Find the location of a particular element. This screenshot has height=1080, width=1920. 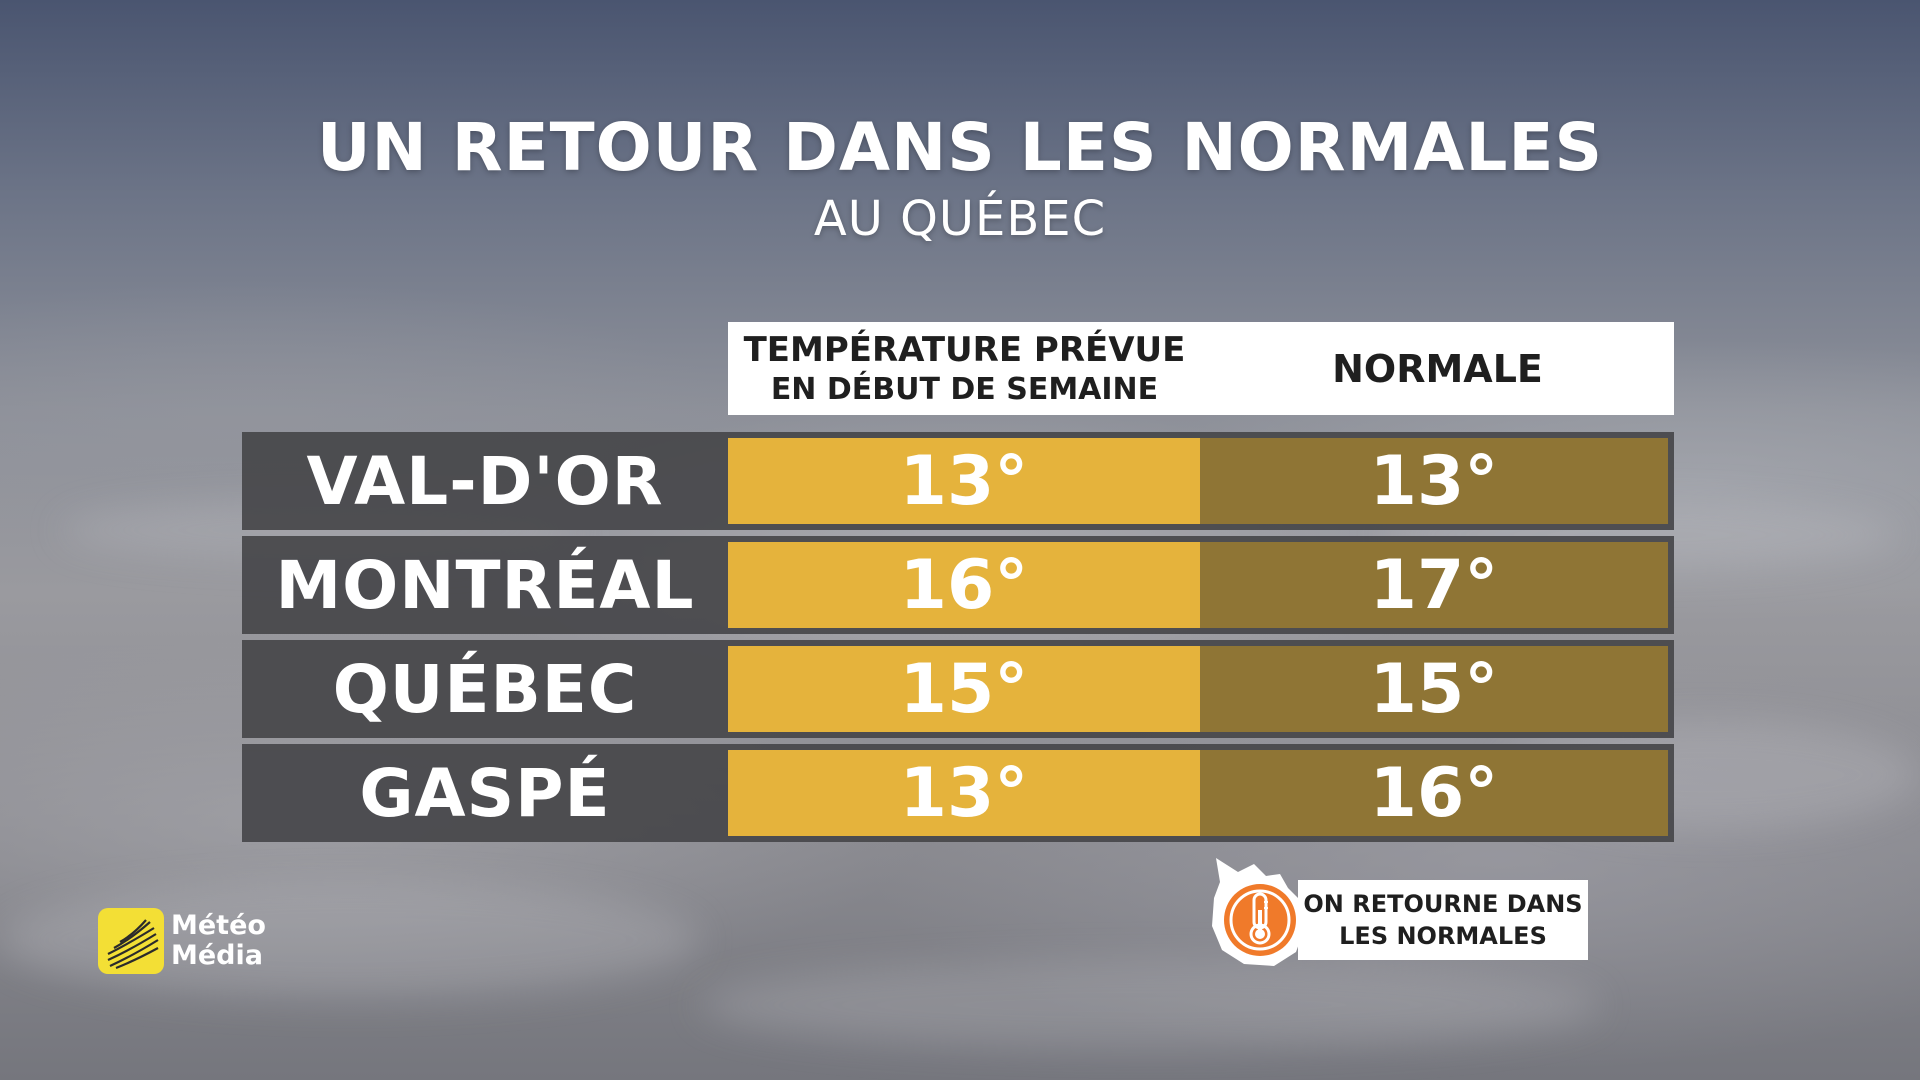

header-forecast: TEMPÉRATURE PRÉVUE EN DÉBUT DE SEMAINE is located at coordinates (964, 368).